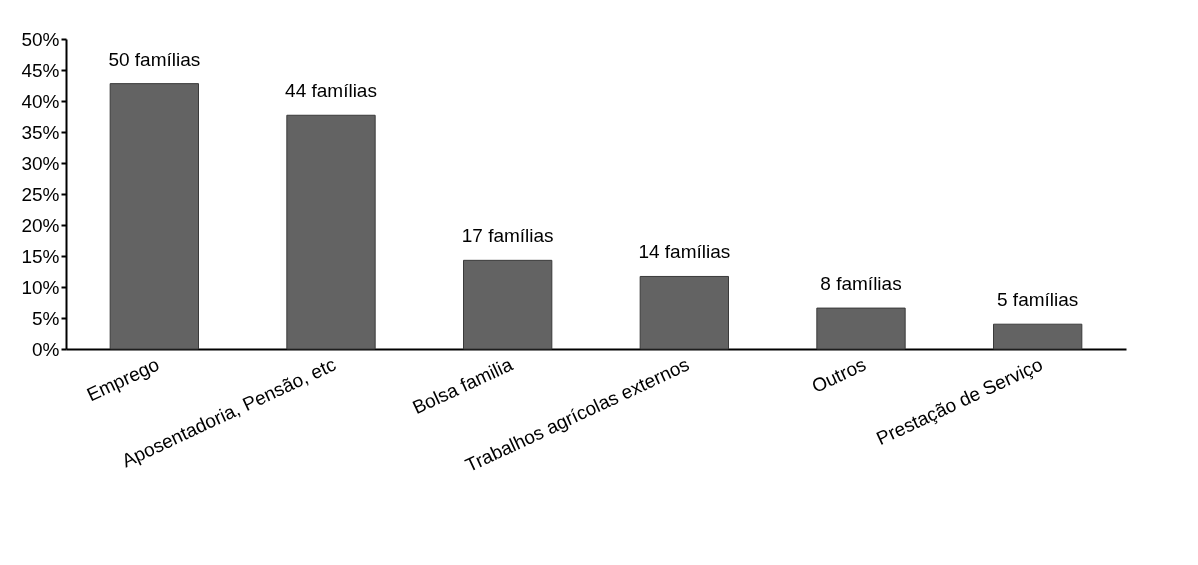  What do you see at coordinates (154, 59) in the screenshot?
I see `annotation: 50 famílias` at bounding box center [154, 59].